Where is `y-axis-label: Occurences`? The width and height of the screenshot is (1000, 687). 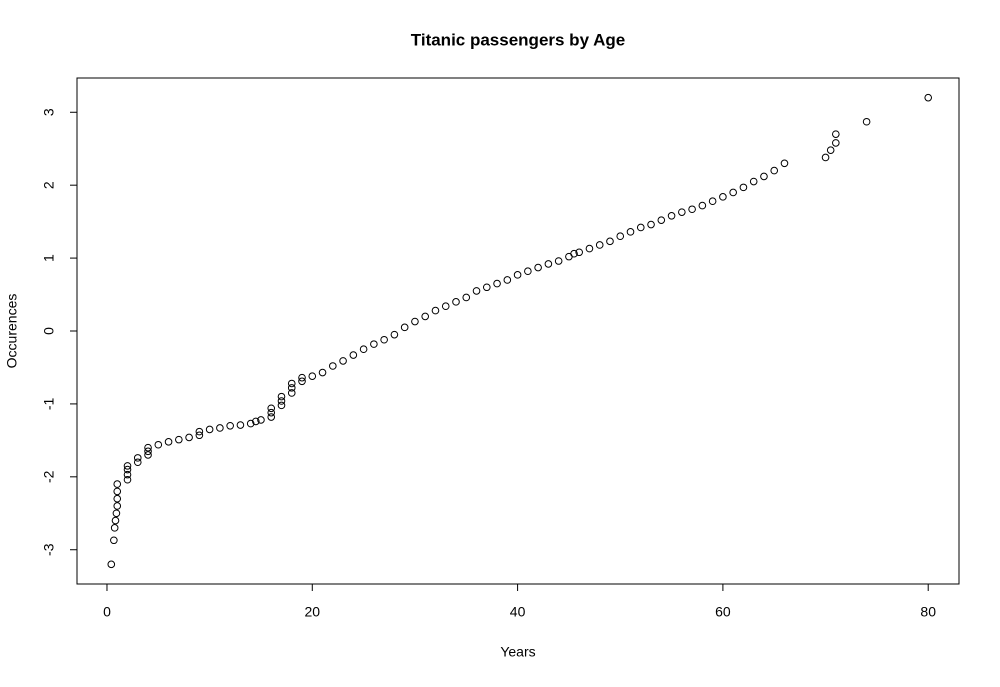
y-axis-label: Occurences is located at coordinates (12, 331).